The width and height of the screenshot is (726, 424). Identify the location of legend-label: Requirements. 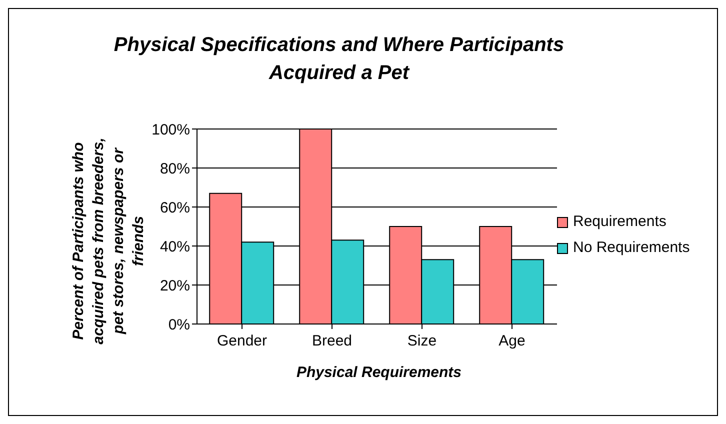
(619, 222).